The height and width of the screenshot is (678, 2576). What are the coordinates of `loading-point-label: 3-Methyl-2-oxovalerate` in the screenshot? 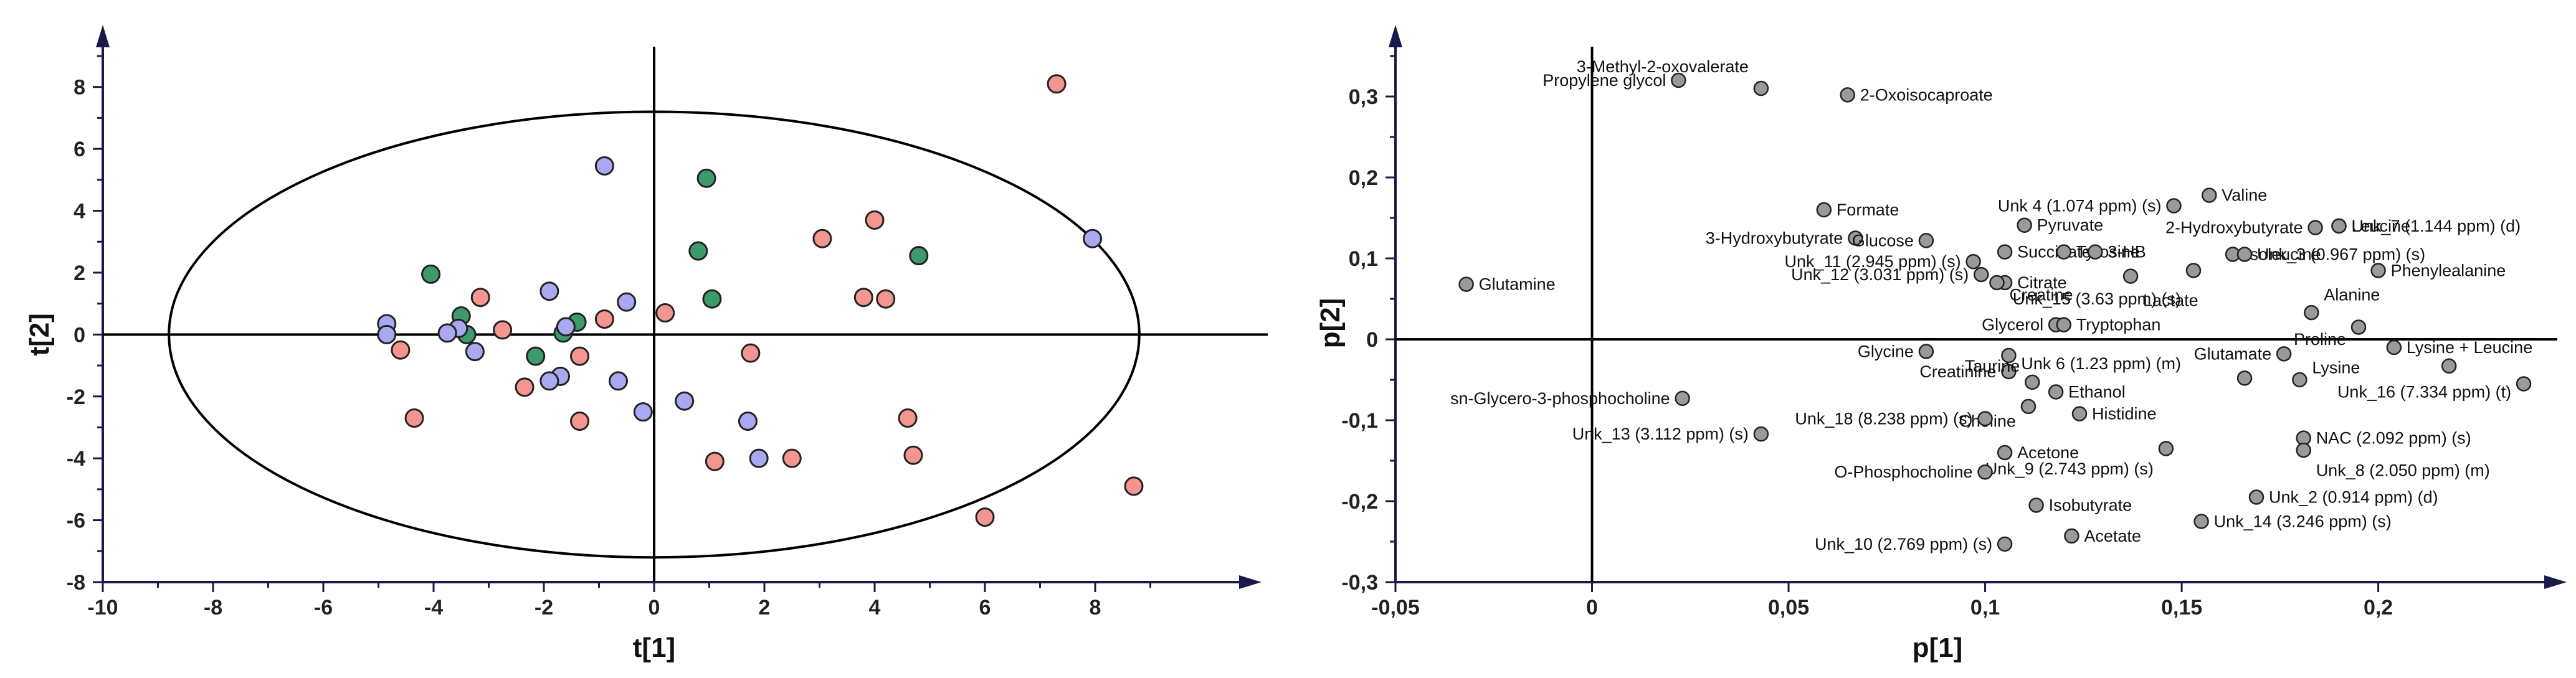 It's located at (1663, 66).